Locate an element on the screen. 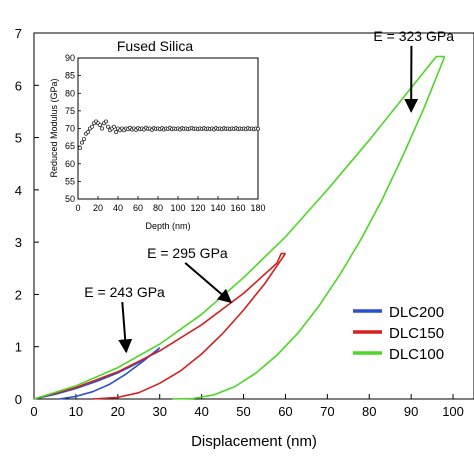 This screenshot has height=474, width=474. y-tick-label: 4 is located at coordinates (18, 190).